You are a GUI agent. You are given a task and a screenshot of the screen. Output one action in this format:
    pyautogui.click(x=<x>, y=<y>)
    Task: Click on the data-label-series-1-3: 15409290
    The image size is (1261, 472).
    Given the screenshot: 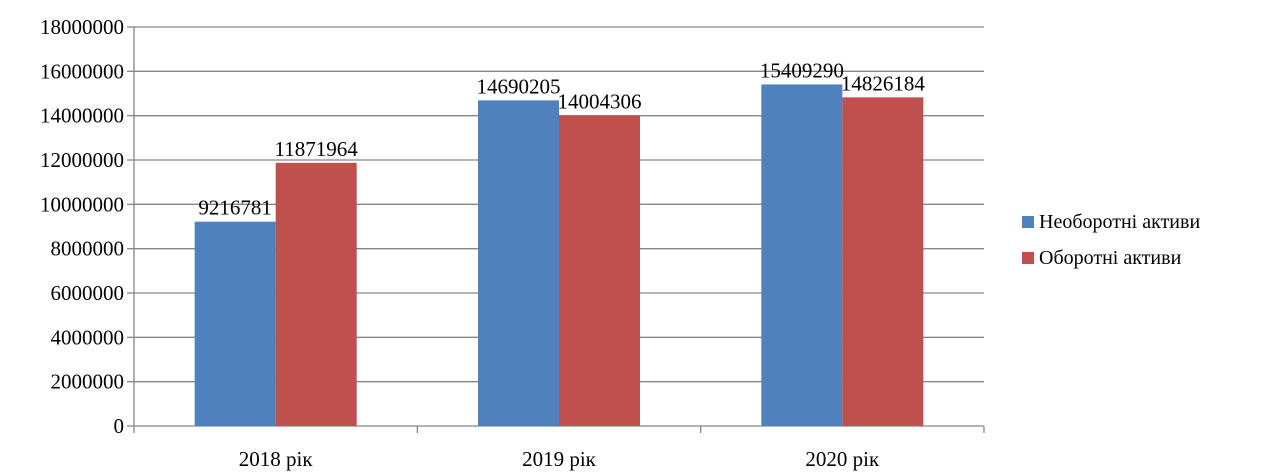 What is the action you would take?
    pyautogui.click(x=802, y=70)
    